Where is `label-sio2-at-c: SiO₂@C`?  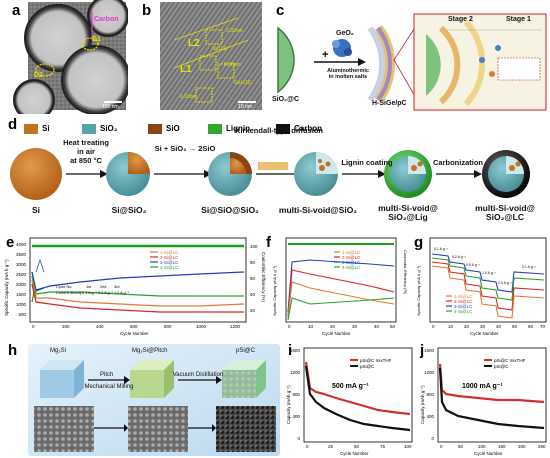
label-sio2-at-c: SiO₂@C is located at coordinates (286, 99).